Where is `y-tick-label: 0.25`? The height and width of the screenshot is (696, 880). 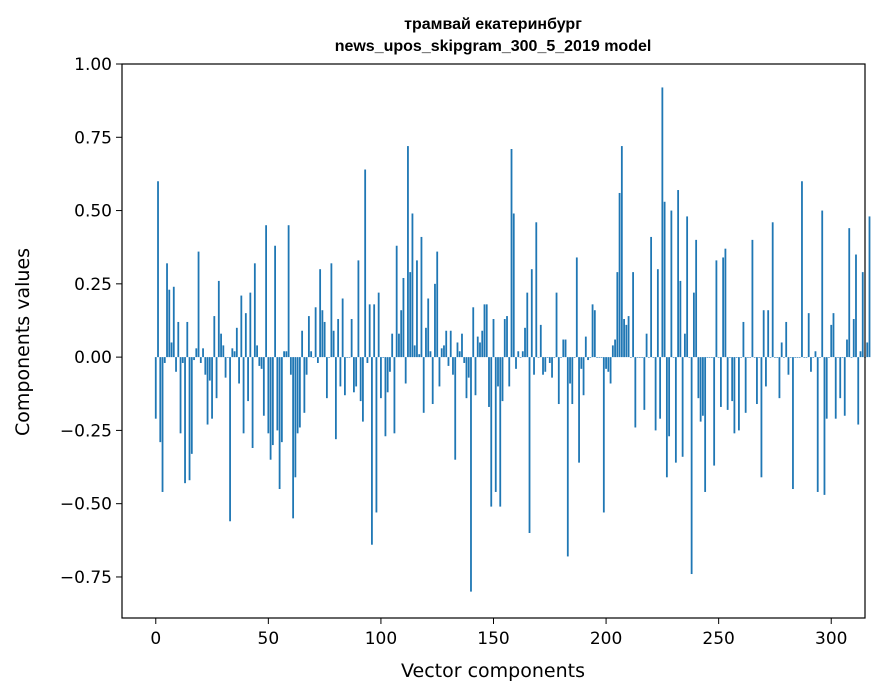
y-tick-label: 0.25 is located at coordinates (93, 285).